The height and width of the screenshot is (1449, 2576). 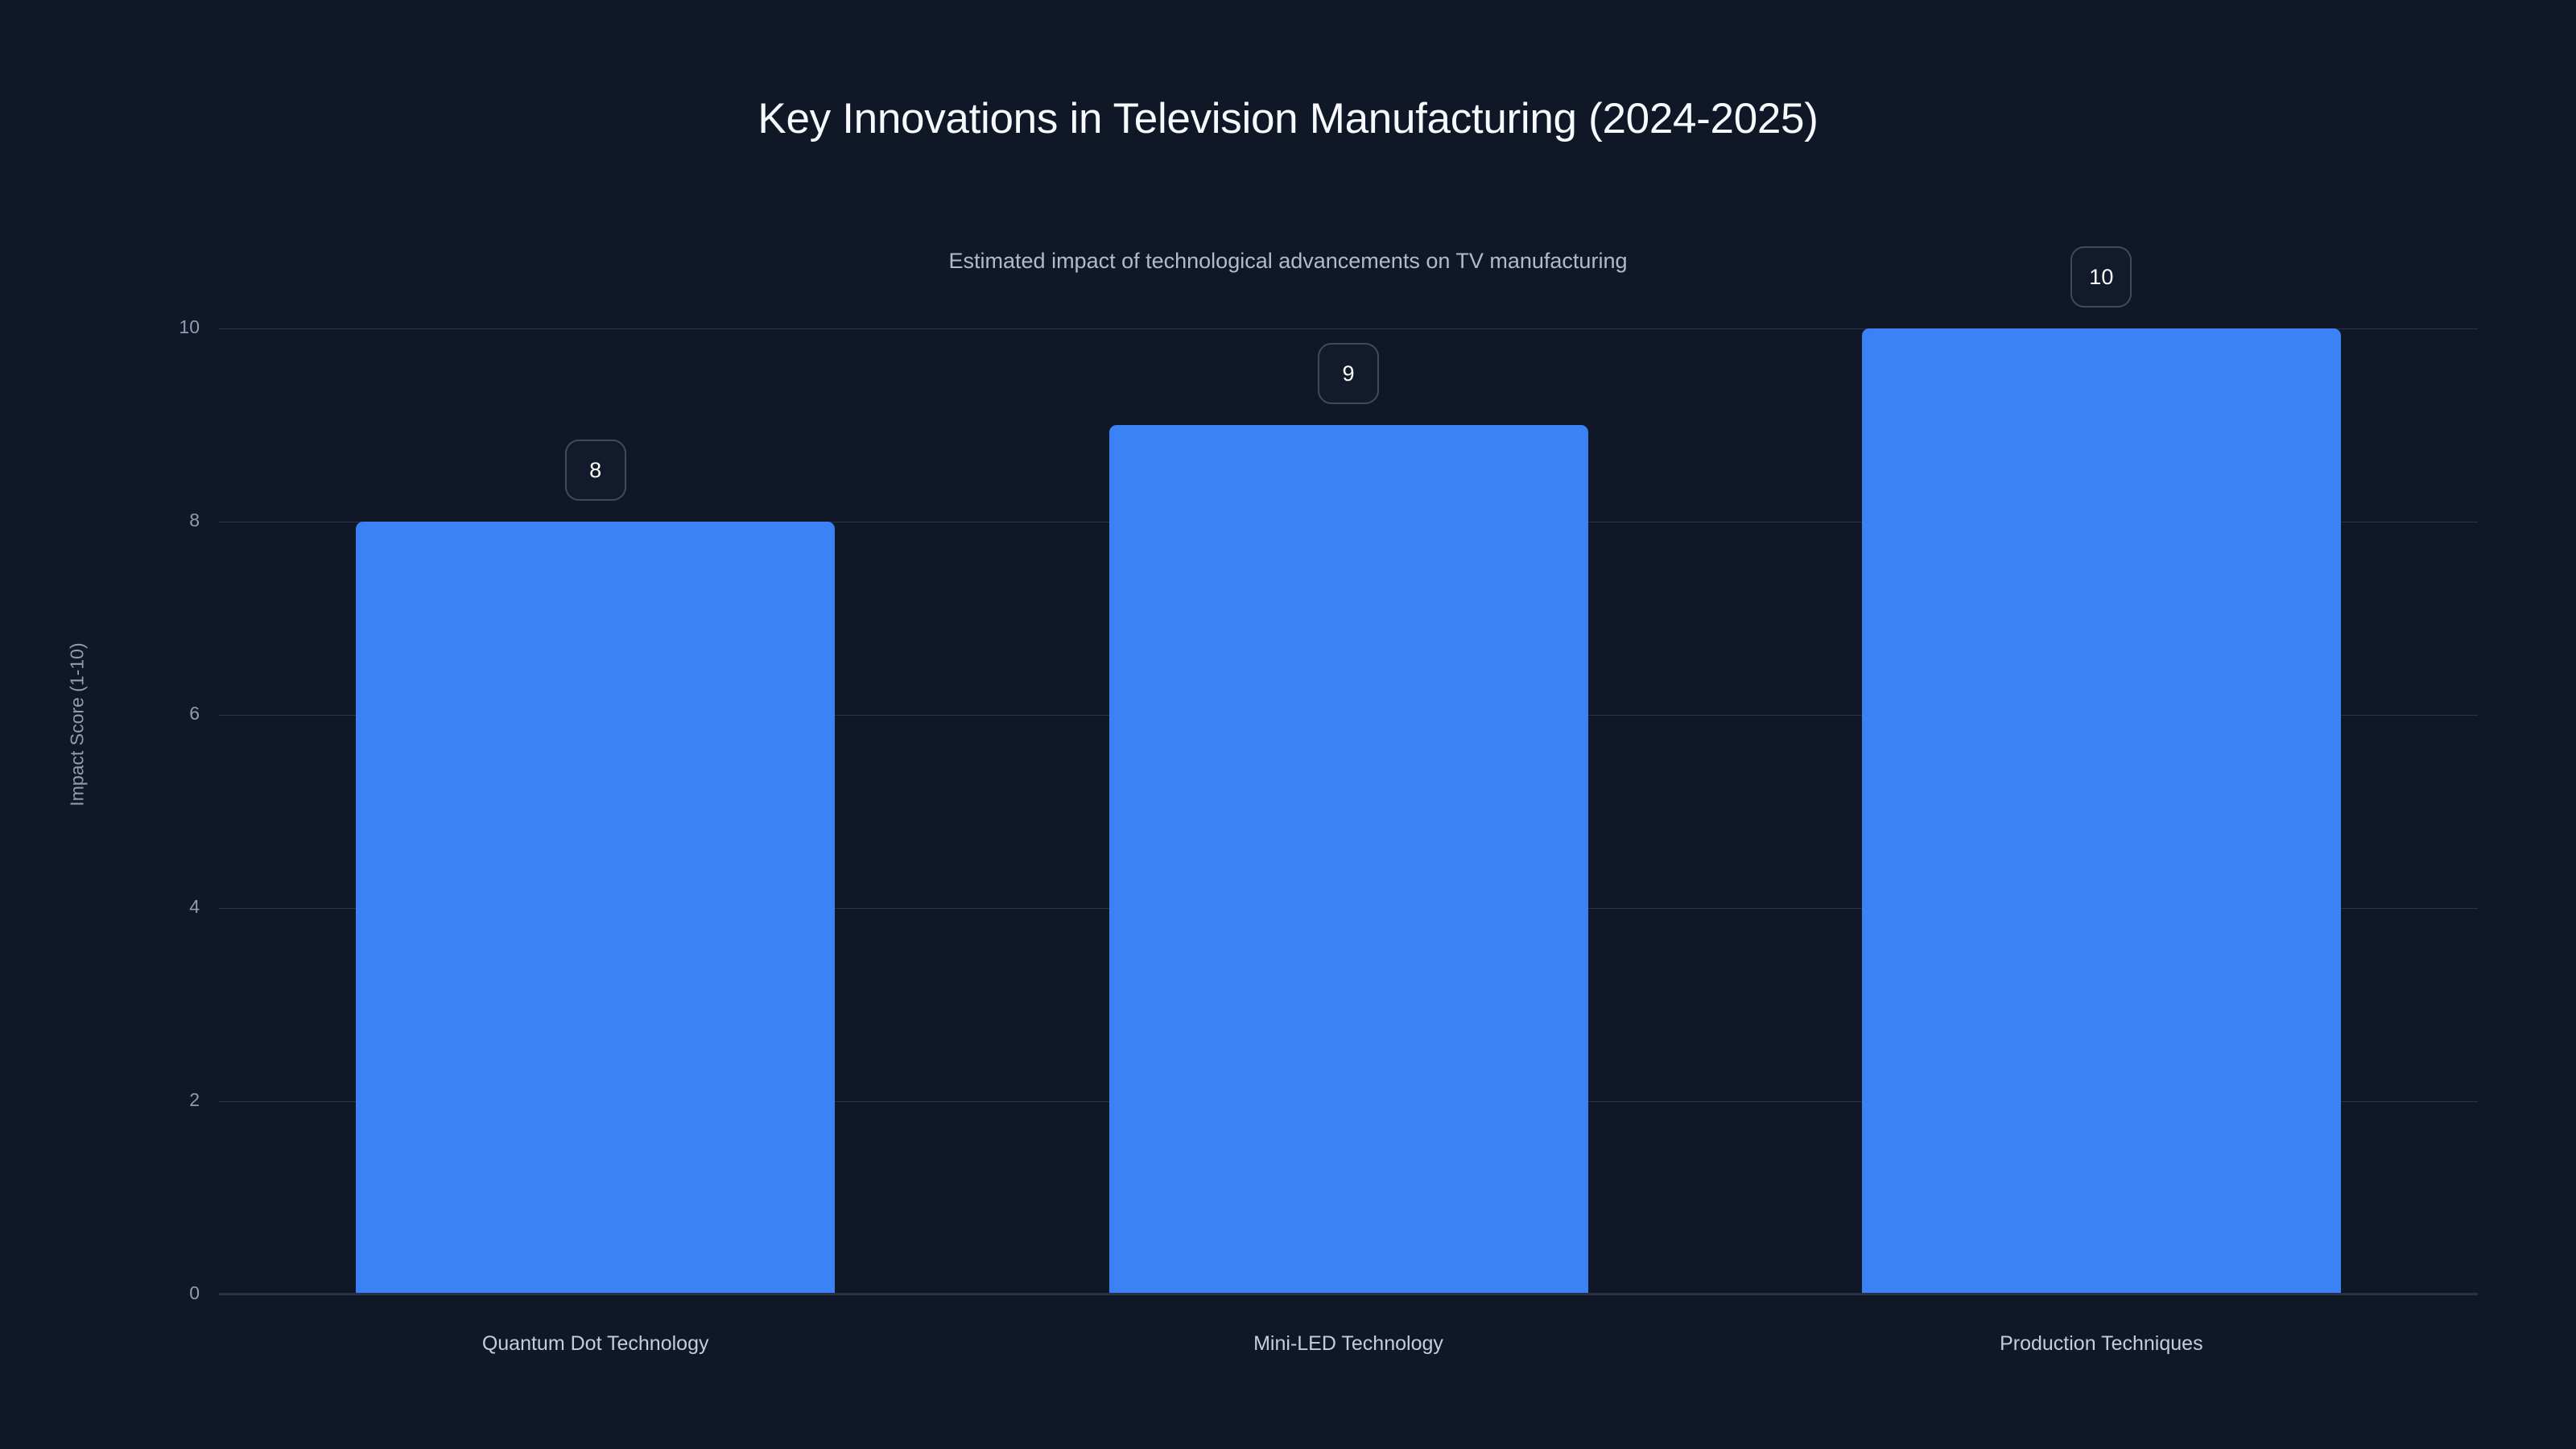 What do you see at coordinates (1348, 1343) in the screenshot?
I see `x-tick-label: Mini-LED Technology` at bounding box center [1348, 1343].